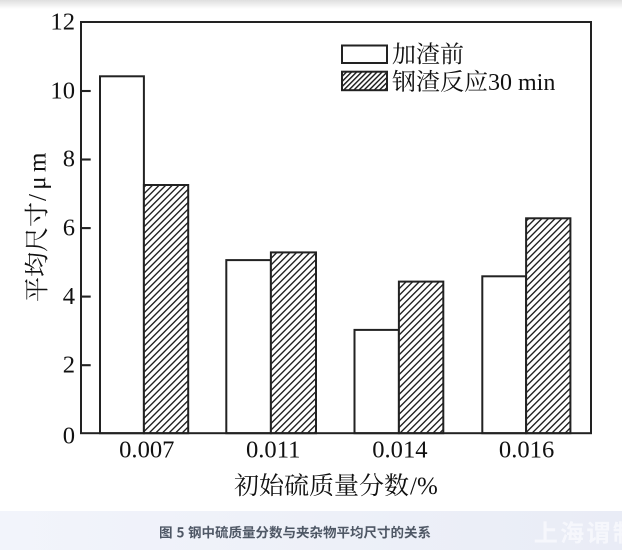 This screenshot has height=550, width=622. What do you see at coordinates (62, 21) in the screenshot?
I see `svg-text: 12` at bounding box center [62, 21].